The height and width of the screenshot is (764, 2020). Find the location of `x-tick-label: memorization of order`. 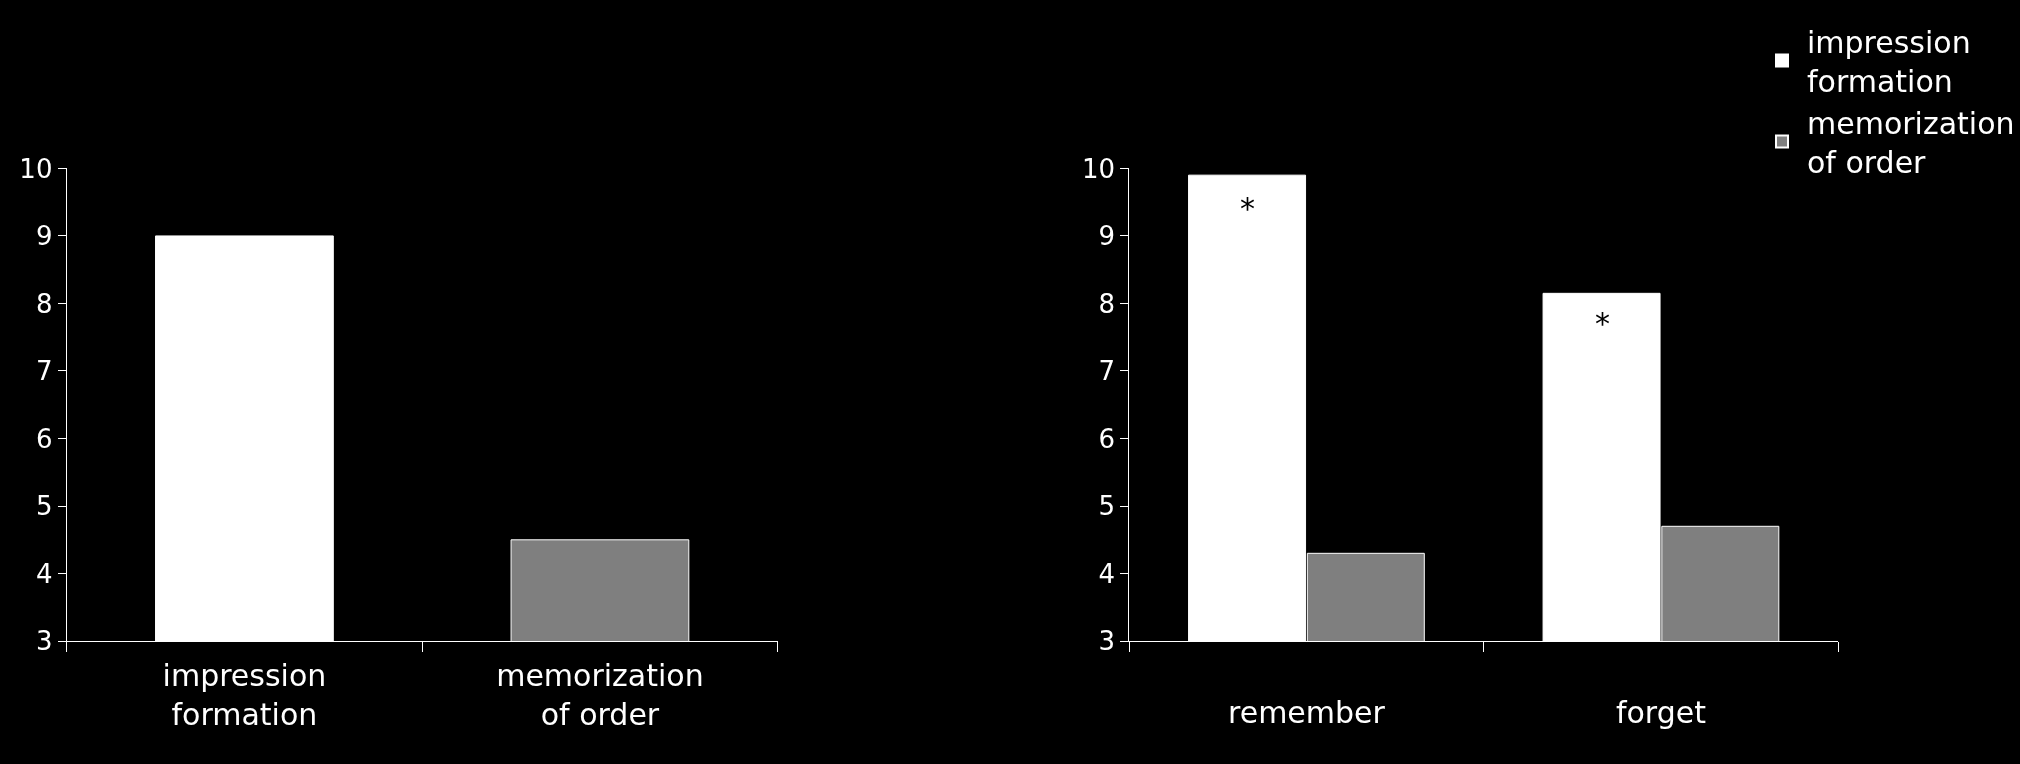

x-tick-label: memorization of order is located at coordinates (600, 695).